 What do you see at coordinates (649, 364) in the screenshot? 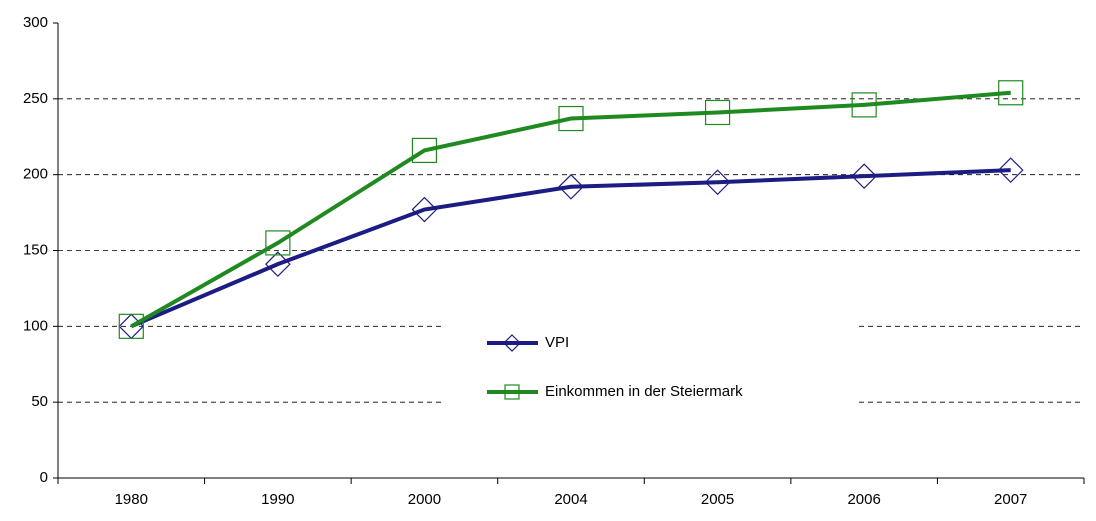
I see `legend` at bounding box center [649, 364].